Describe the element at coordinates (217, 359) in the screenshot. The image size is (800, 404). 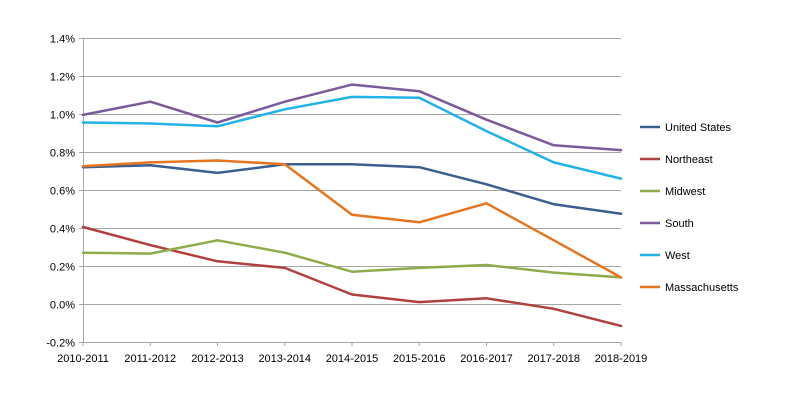
I see `x-tick-label: 2012-2013` at that location.